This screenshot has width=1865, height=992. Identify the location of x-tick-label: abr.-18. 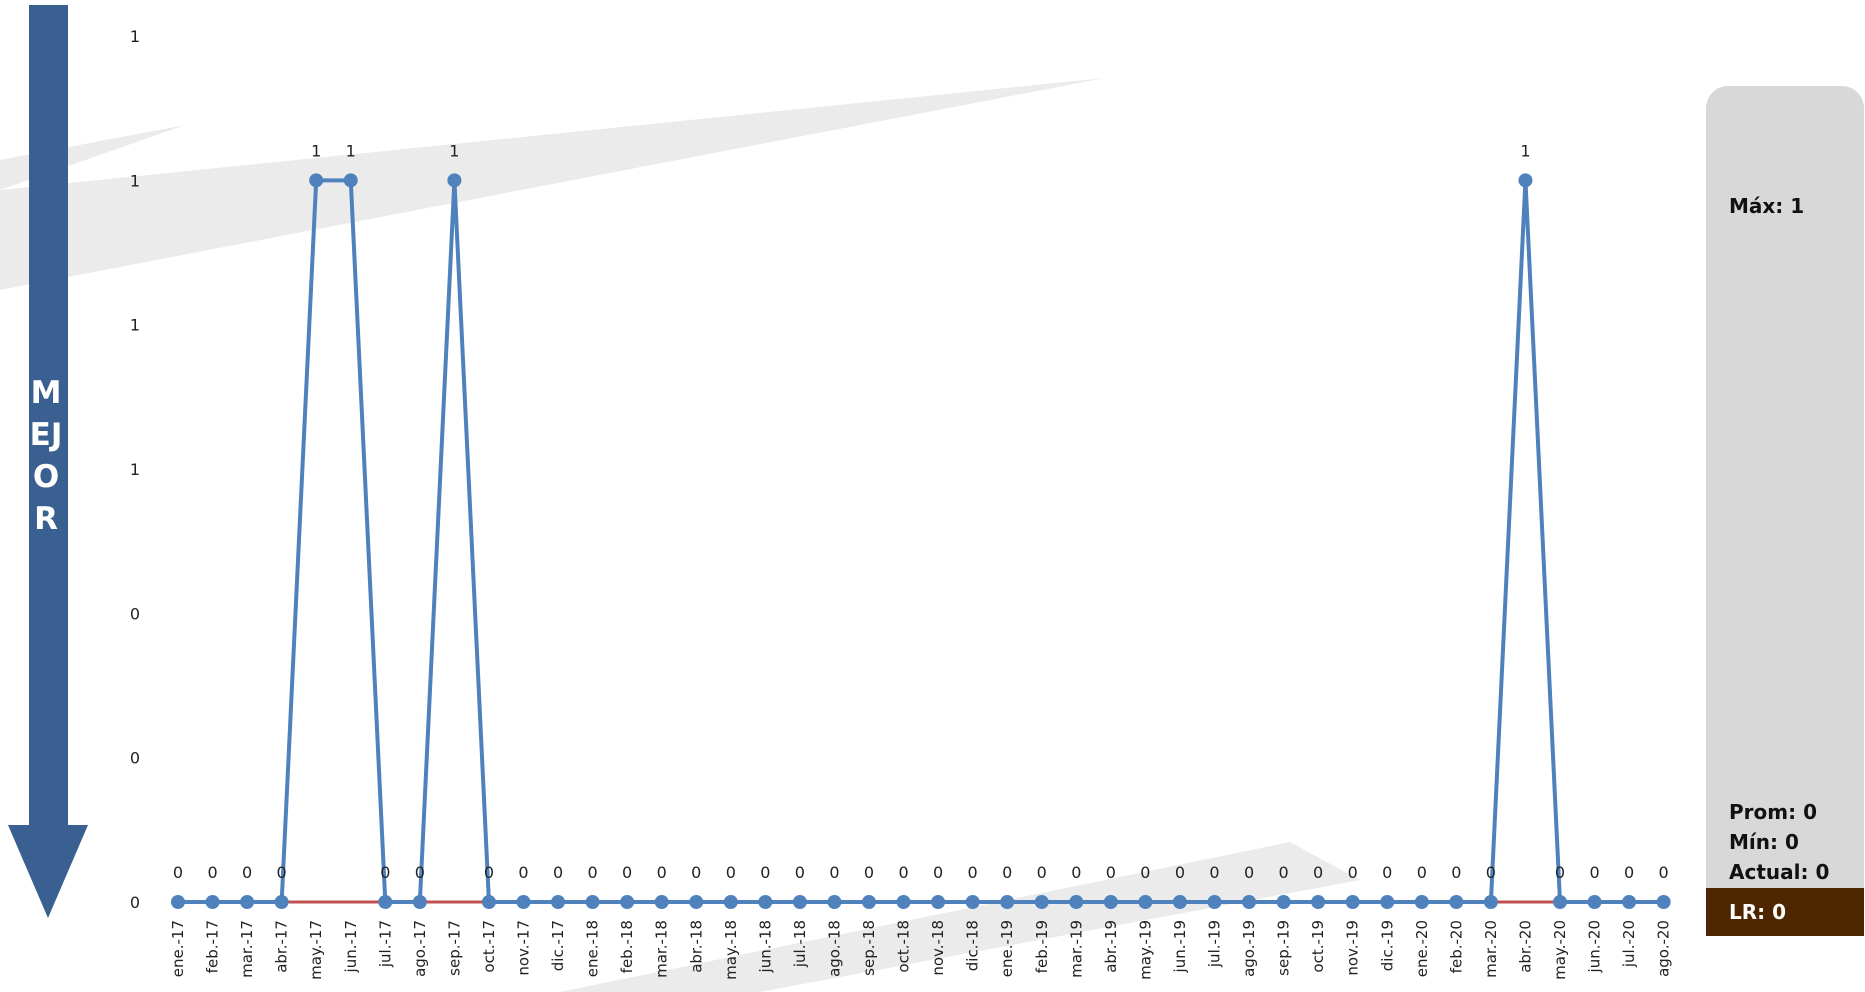
(696, 946).